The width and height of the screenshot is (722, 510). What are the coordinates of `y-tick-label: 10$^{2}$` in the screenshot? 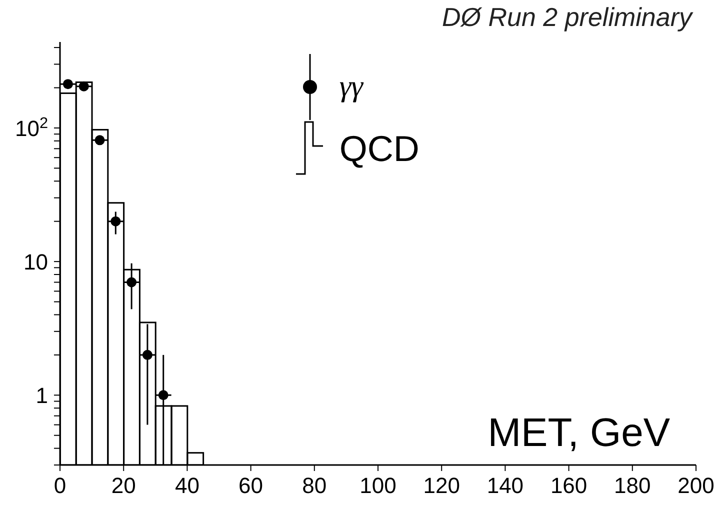 It's located at (31, 127).